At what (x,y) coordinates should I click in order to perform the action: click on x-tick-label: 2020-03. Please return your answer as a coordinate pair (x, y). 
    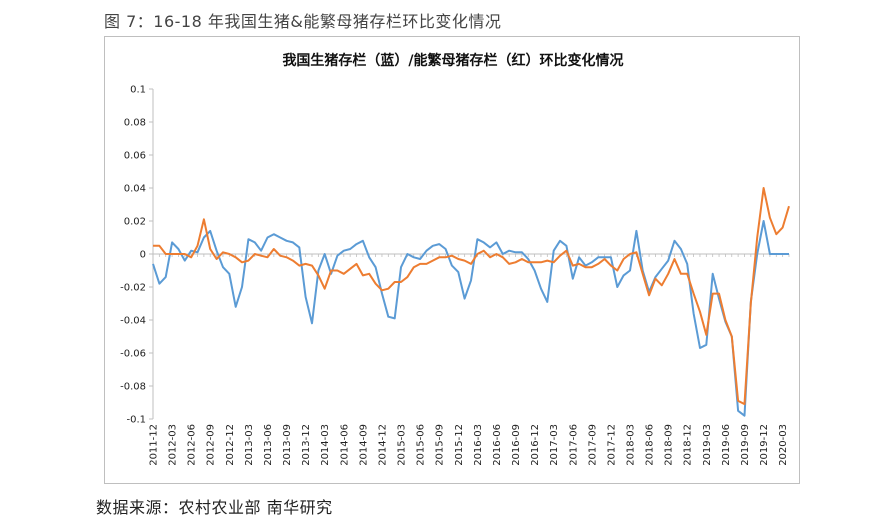
    Looking at the image, I should click on (783, 445).